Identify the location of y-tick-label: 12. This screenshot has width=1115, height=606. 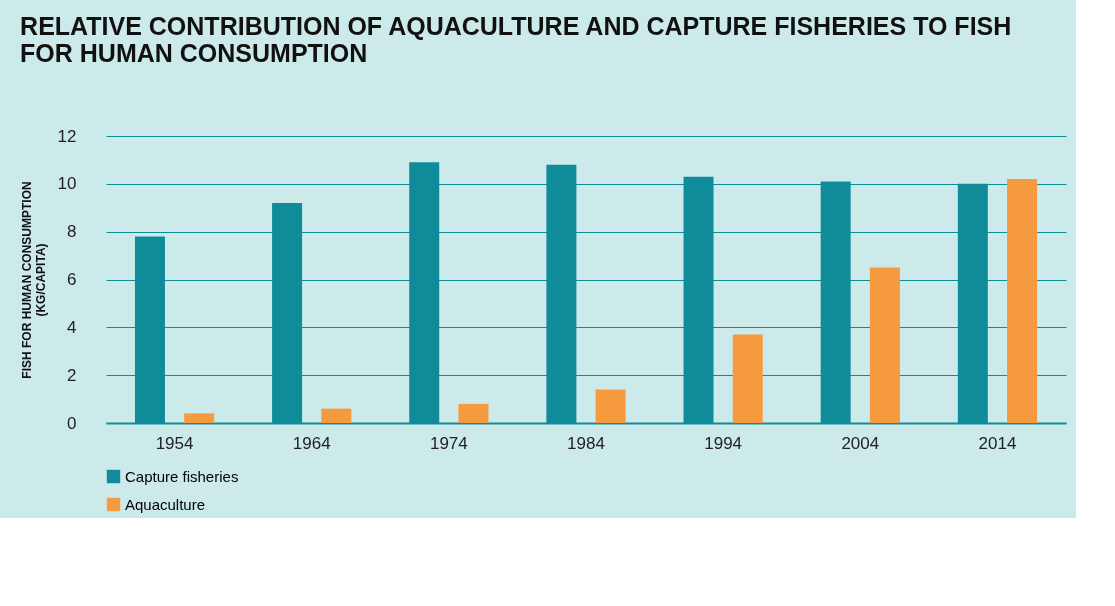
(67, 136).